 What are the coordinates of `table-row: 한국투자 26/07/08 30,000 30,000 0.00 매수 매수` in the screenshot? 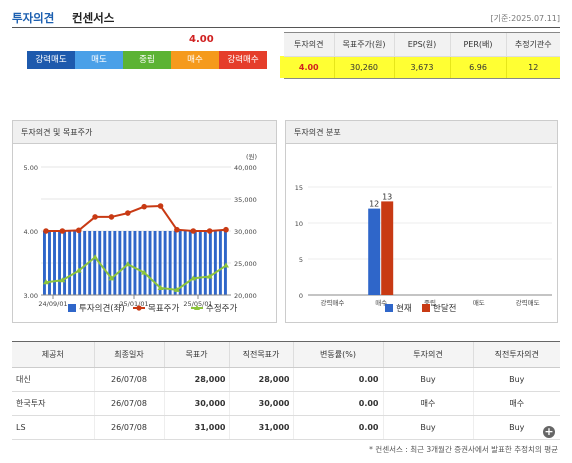 It's located at (286, 403).